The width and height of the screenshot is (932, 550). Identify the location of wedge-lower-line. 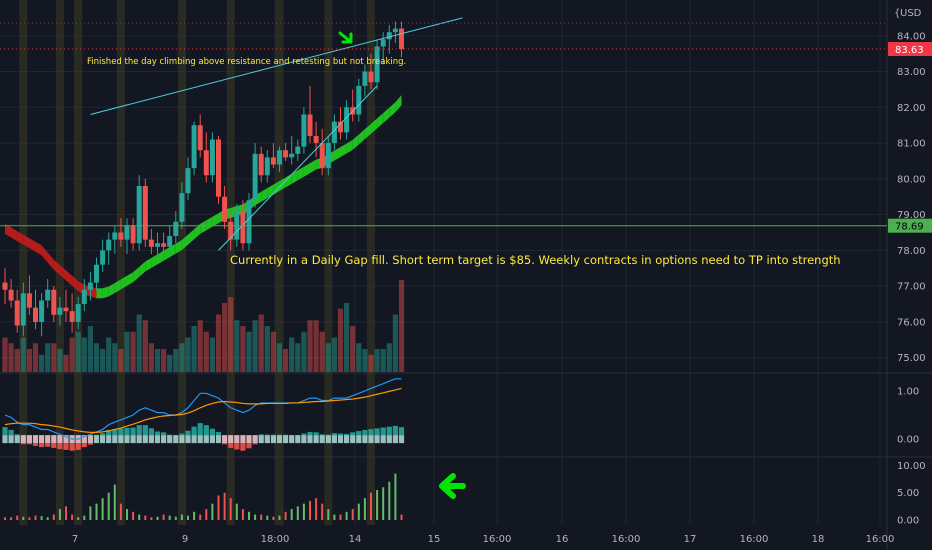
(298, 168).